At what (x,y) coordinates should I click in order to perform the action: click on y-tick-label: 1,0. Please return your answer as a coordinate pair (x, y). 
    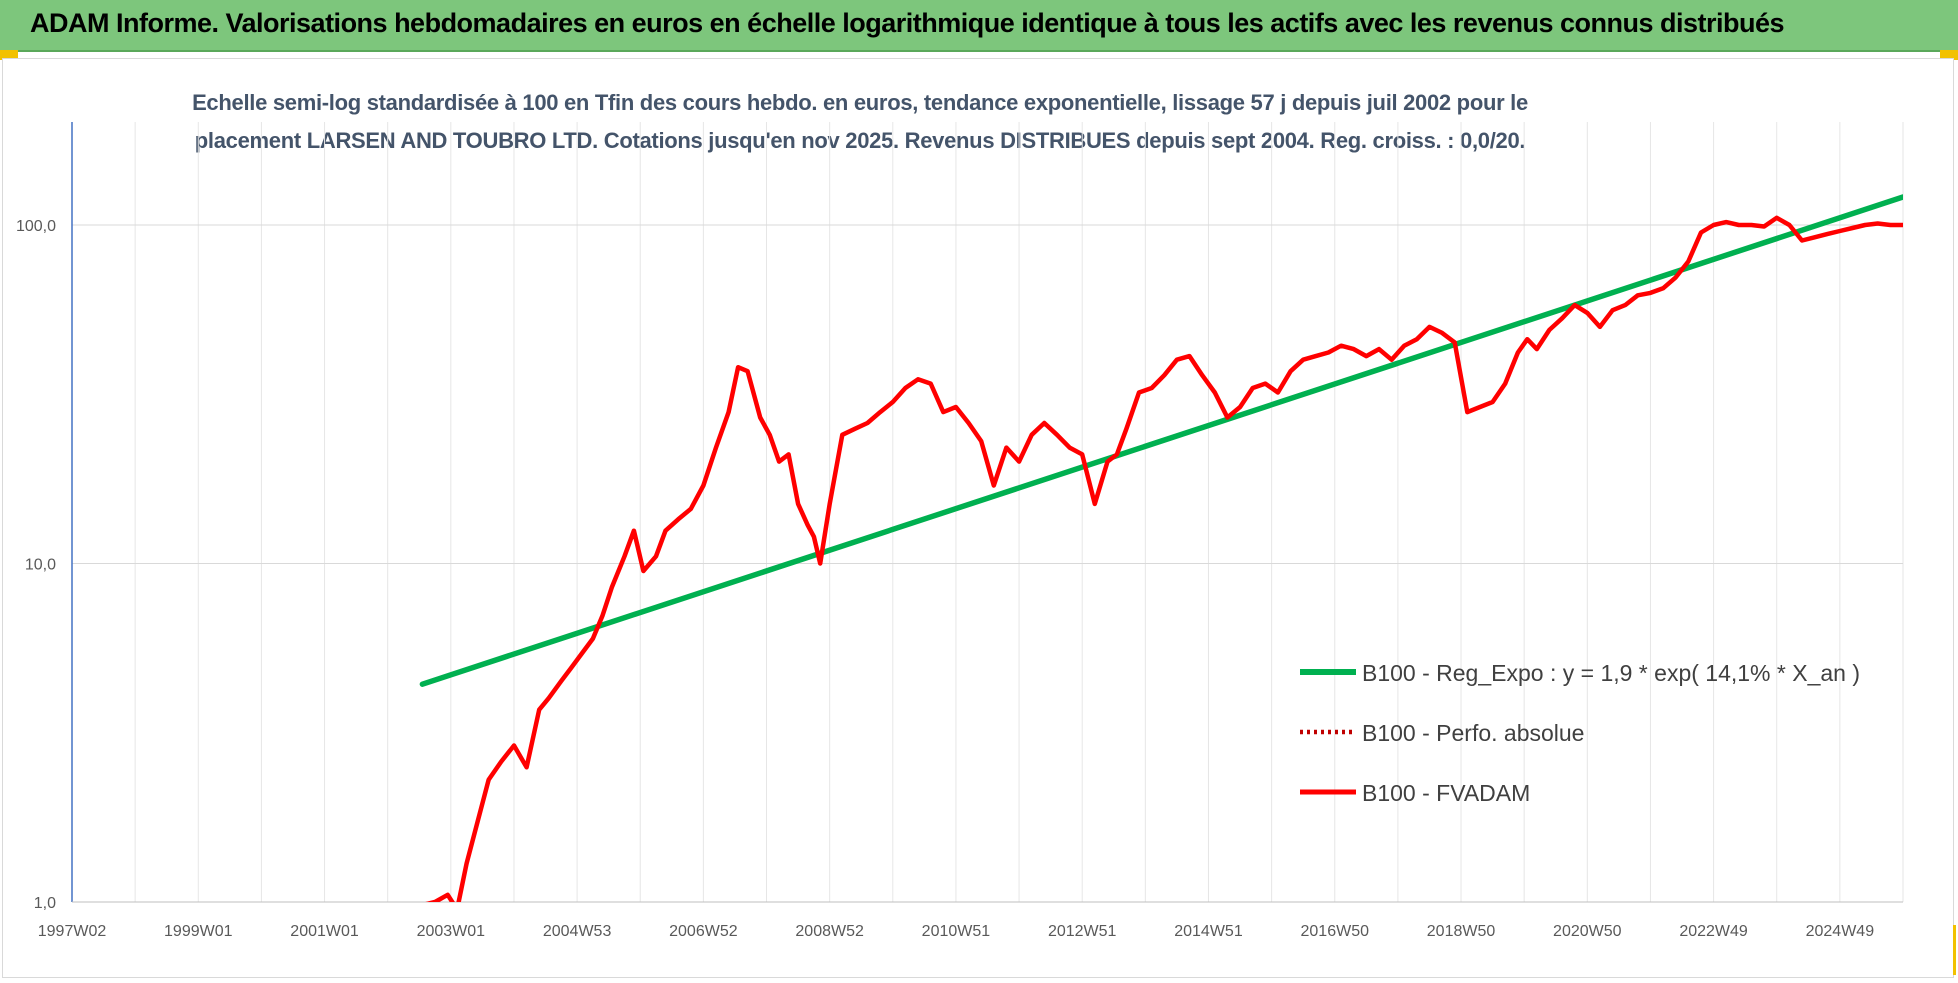
    Looking at the image, I should click on (45, 903).